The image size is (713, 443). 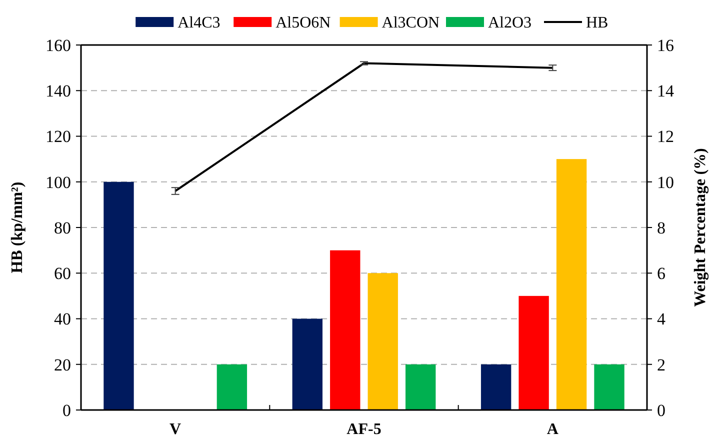 I want to click on legend-label: Al4C3, so click(x=199, y=23).